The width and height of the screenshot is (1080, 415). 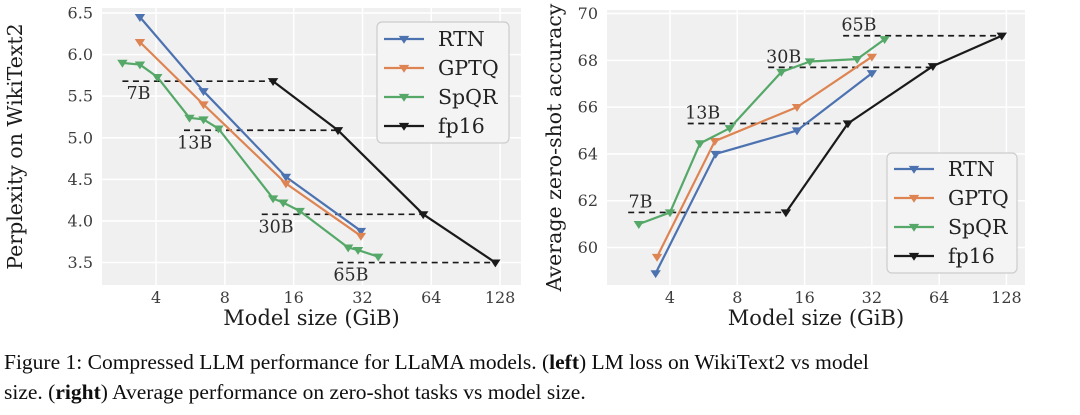 I want to click on caption-bold-left: left, so click(x=564, y=362).